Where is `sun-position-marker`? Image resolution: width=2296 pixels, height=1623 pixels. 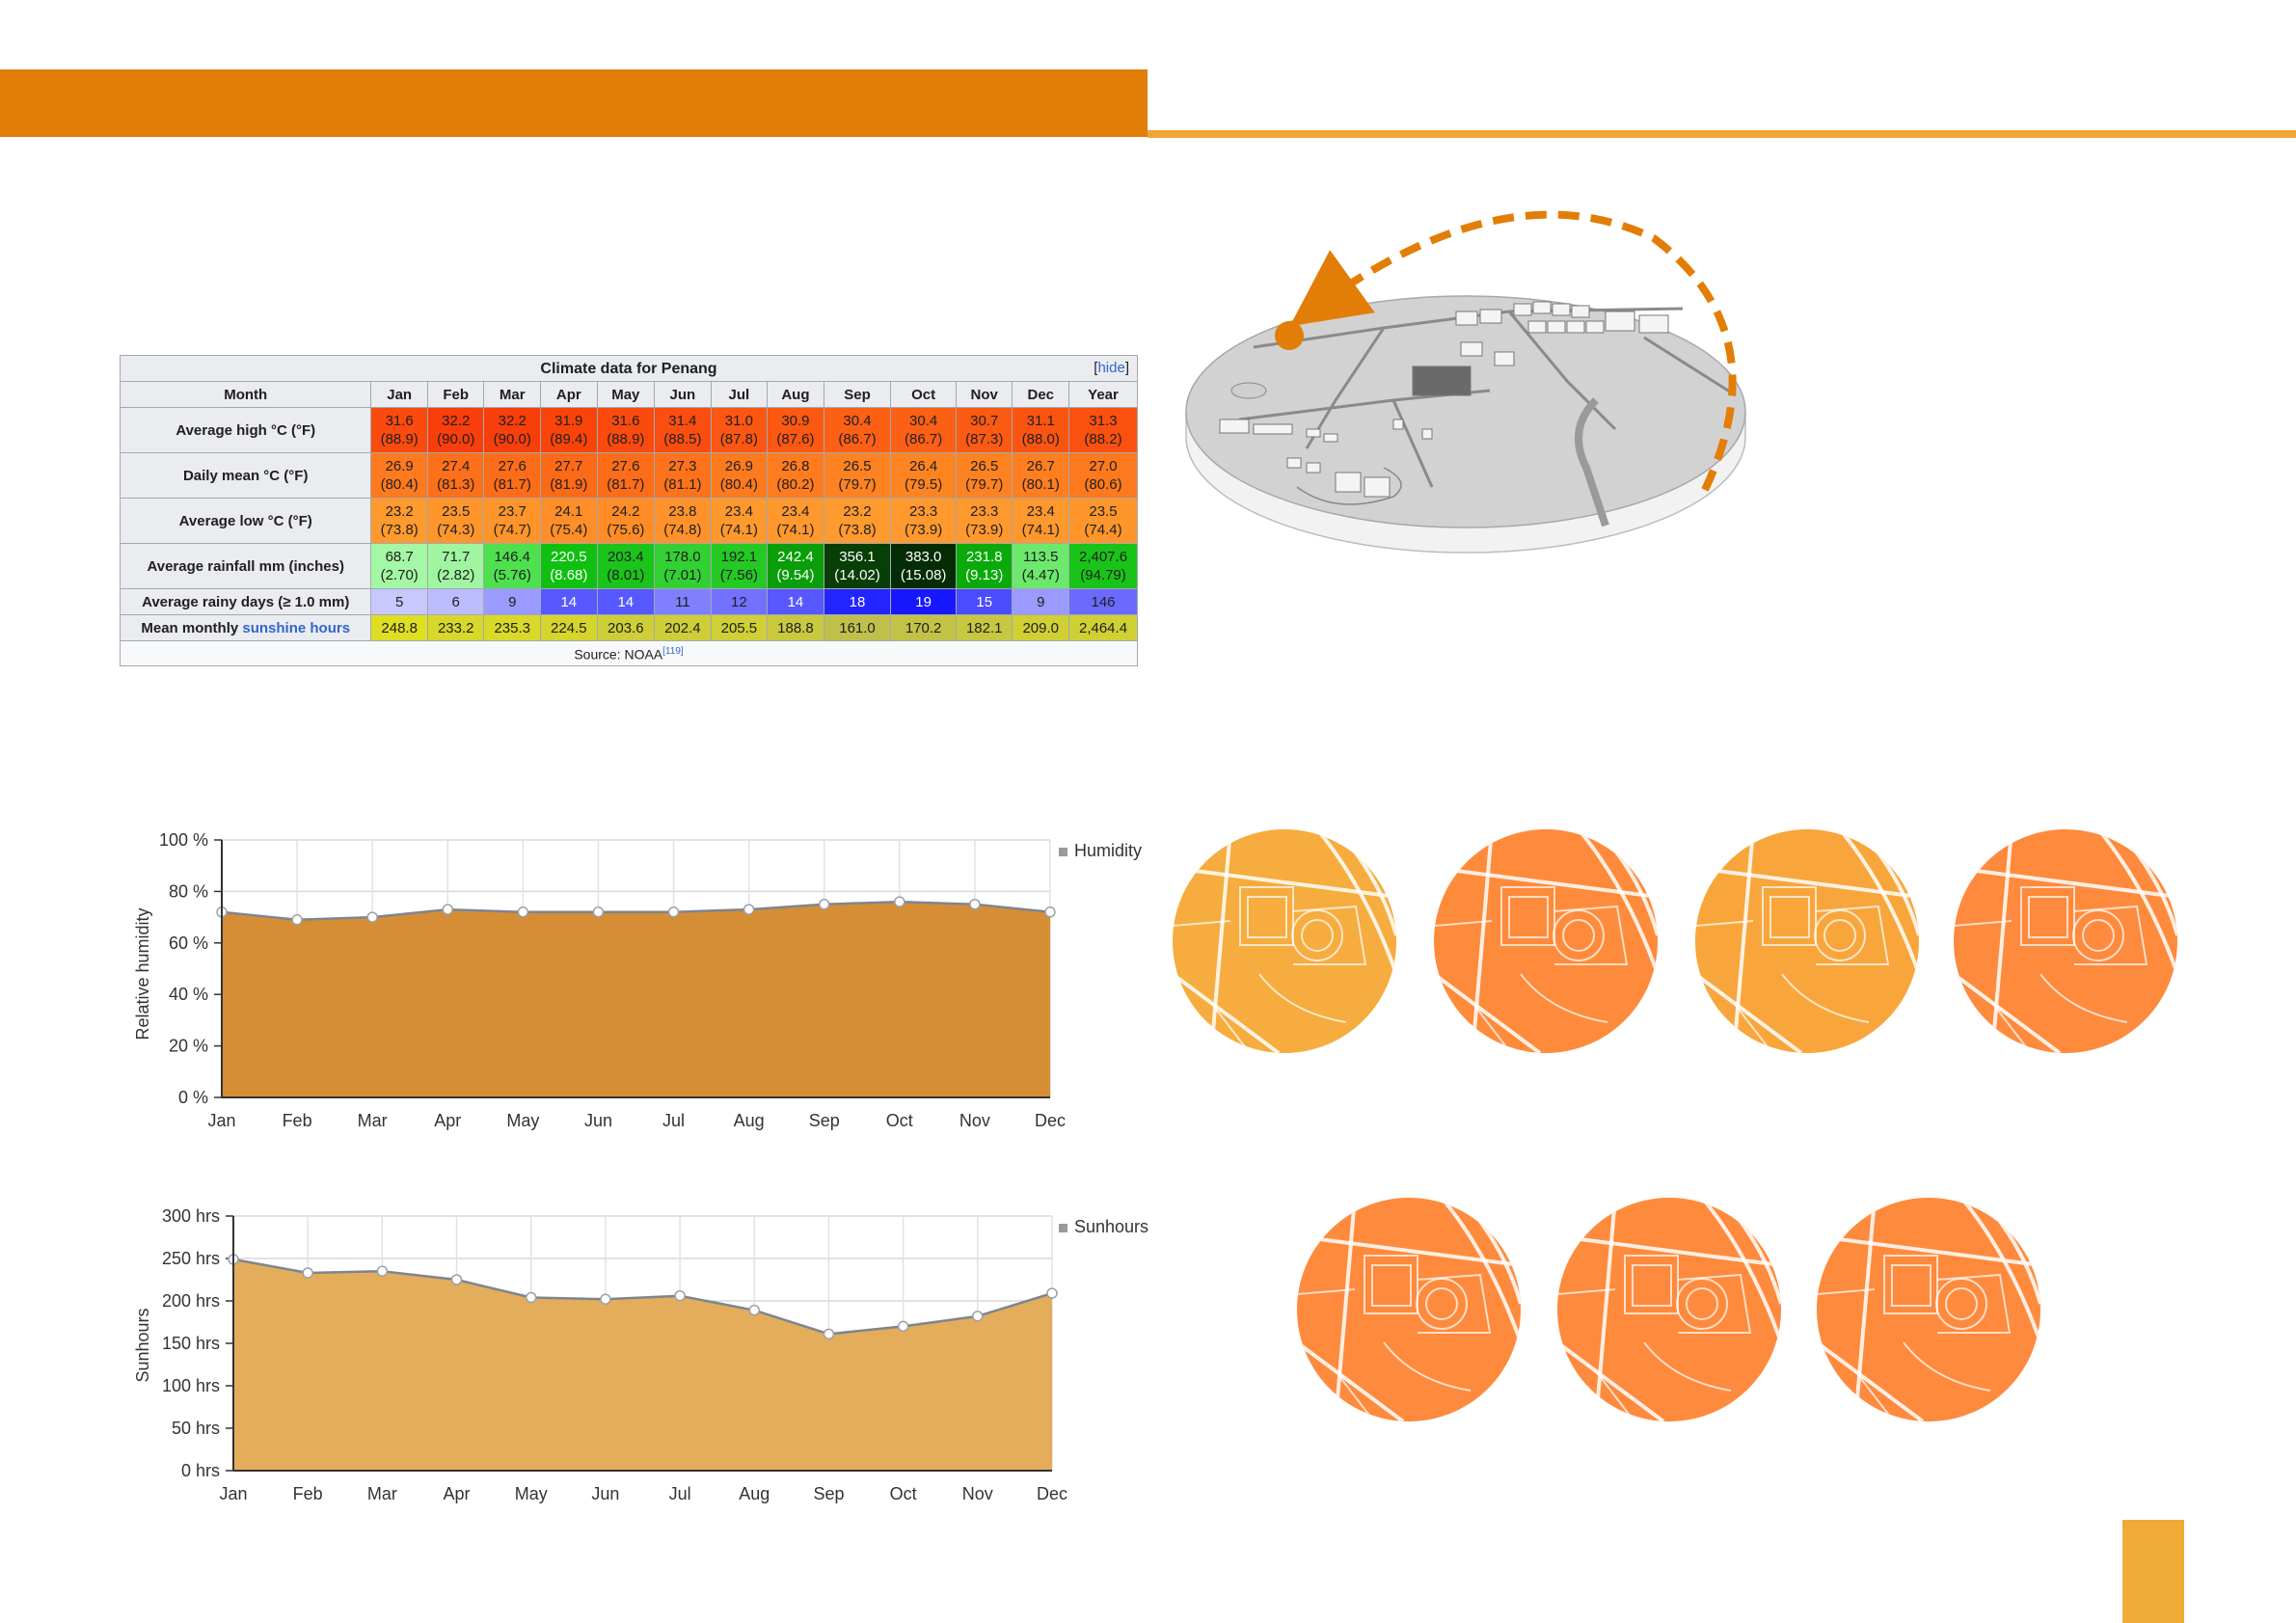
sun-position-marker is located at coordinates (1289, 336).